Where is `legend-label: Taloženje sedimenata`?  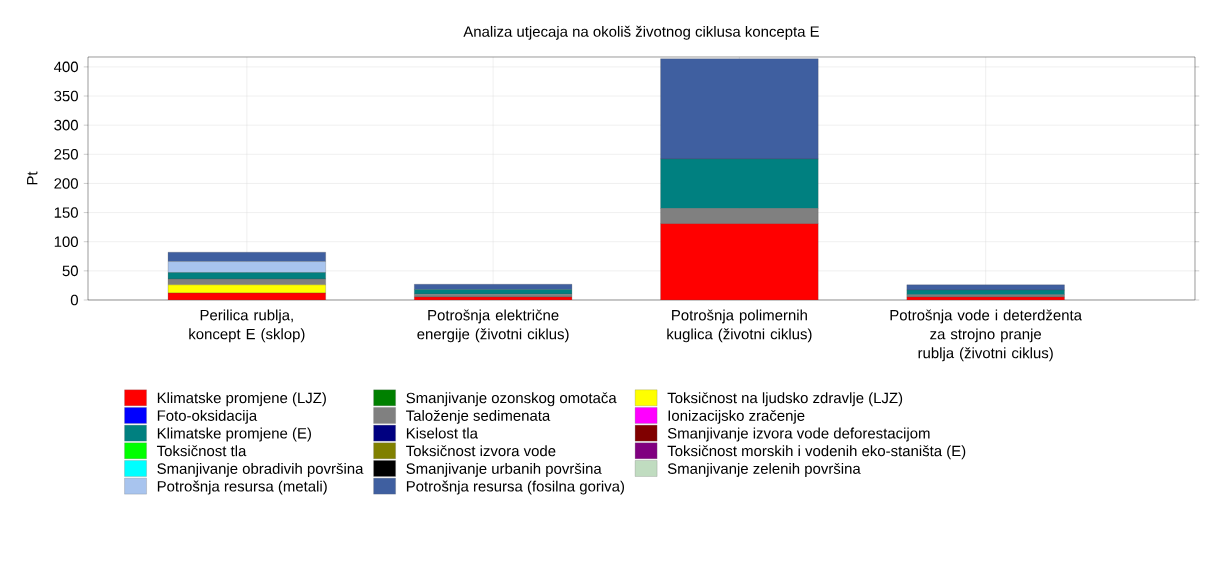 legend-label: Taloženje sedimenata is located at coordinates (478, 416).